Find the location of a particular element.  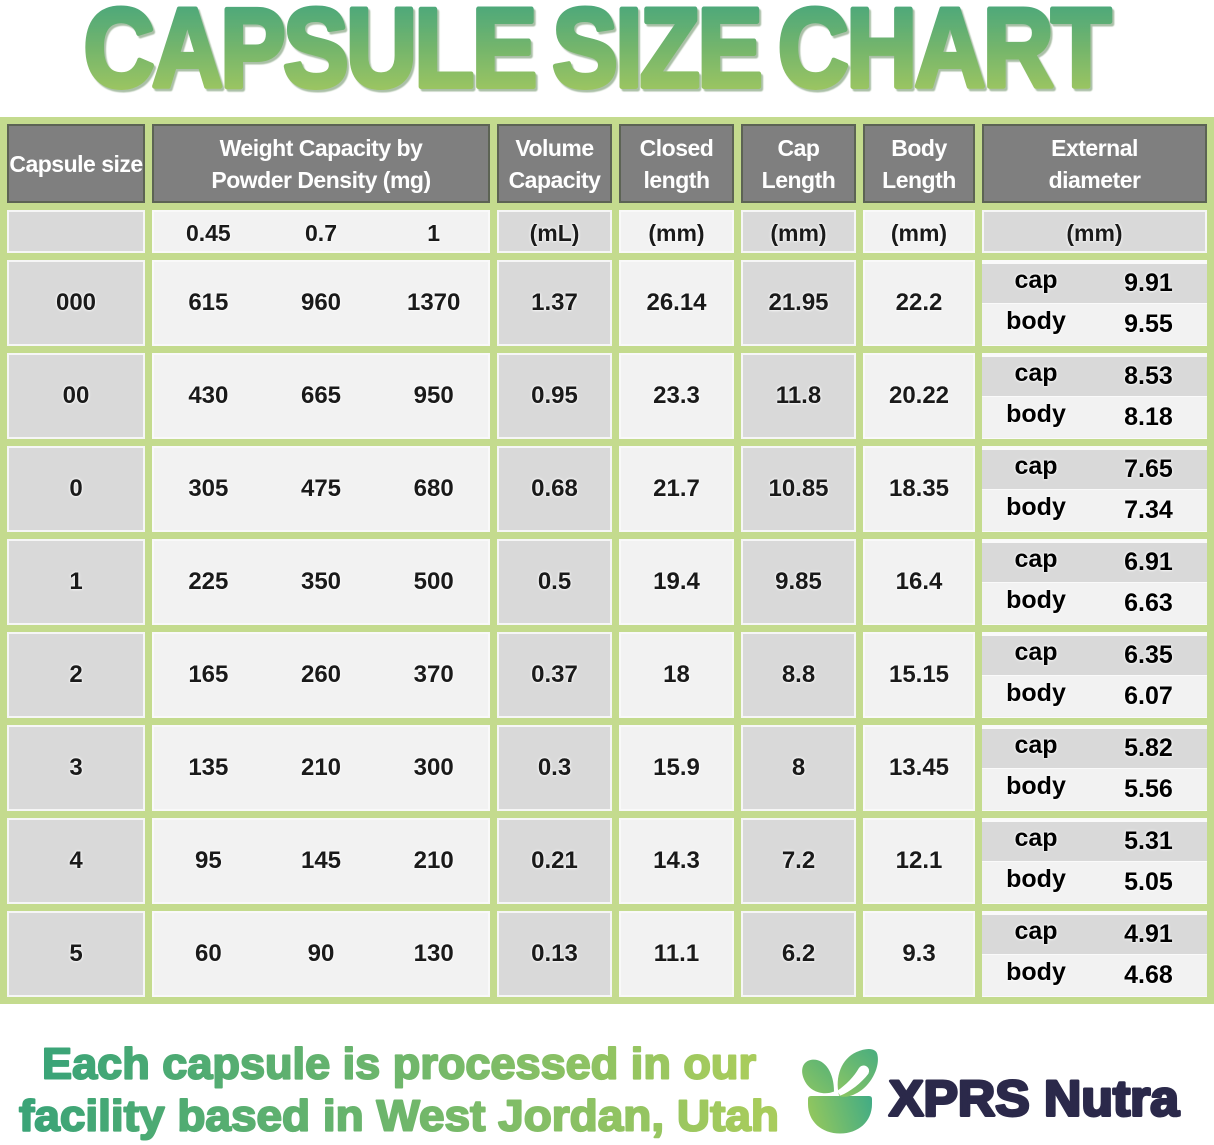

svg-text:Each capsule is processed in o: Each capsule is processed in our is located at coordinates (399, 1064).